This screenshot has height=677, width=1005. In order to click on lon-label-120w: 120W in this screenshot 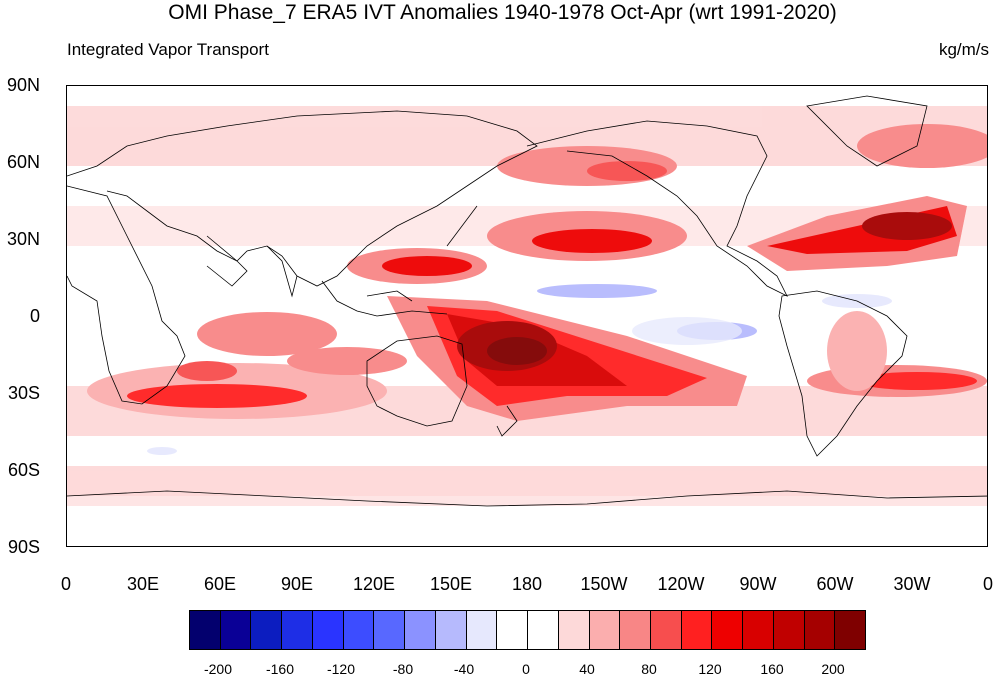, I will do `click(681, 584)`.